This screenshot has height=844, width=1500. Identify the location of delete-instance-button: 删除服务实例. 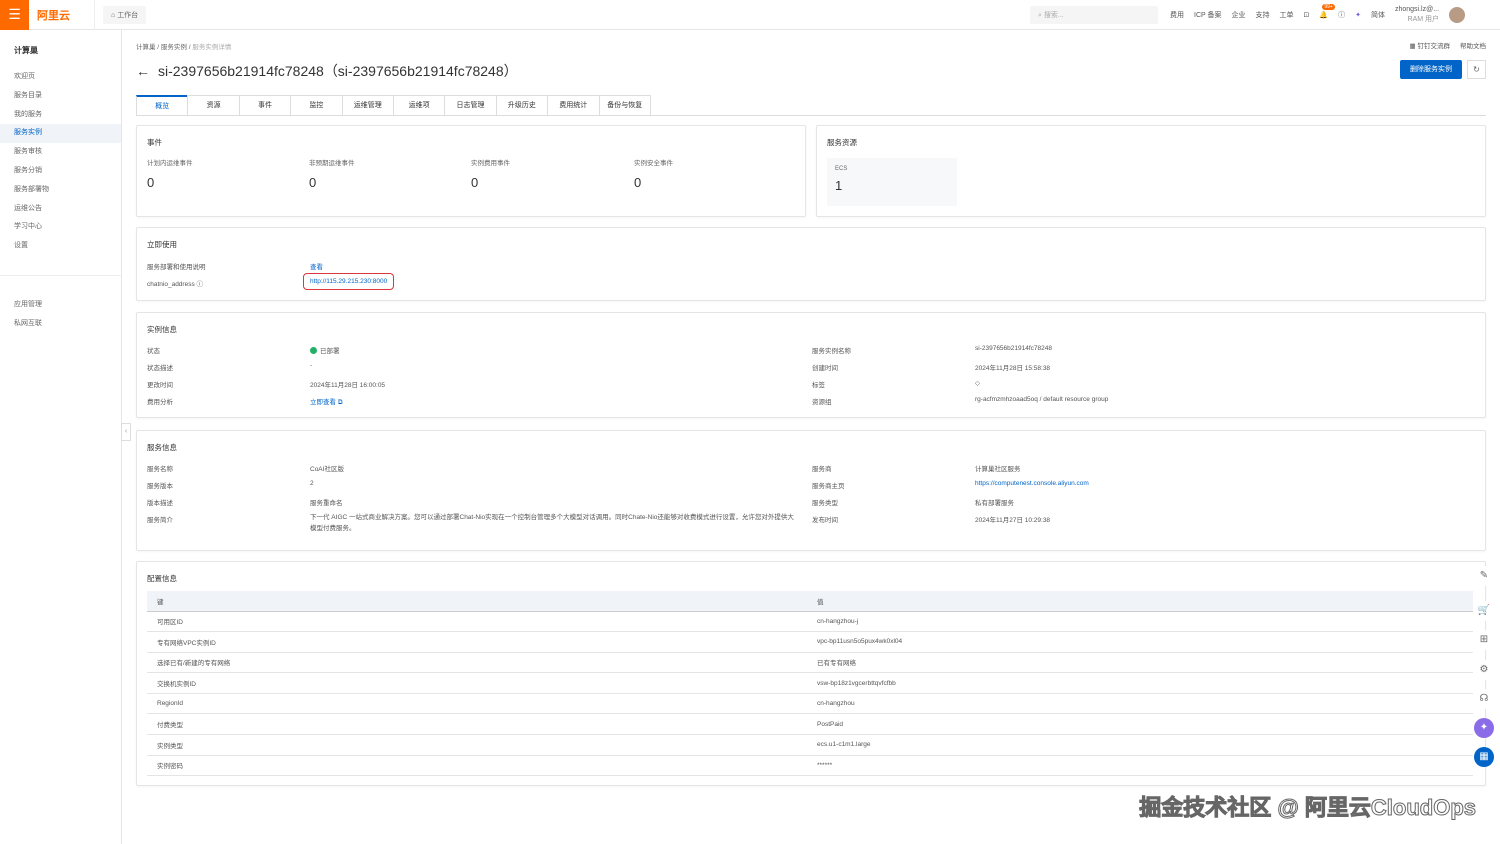
(1431, 69).